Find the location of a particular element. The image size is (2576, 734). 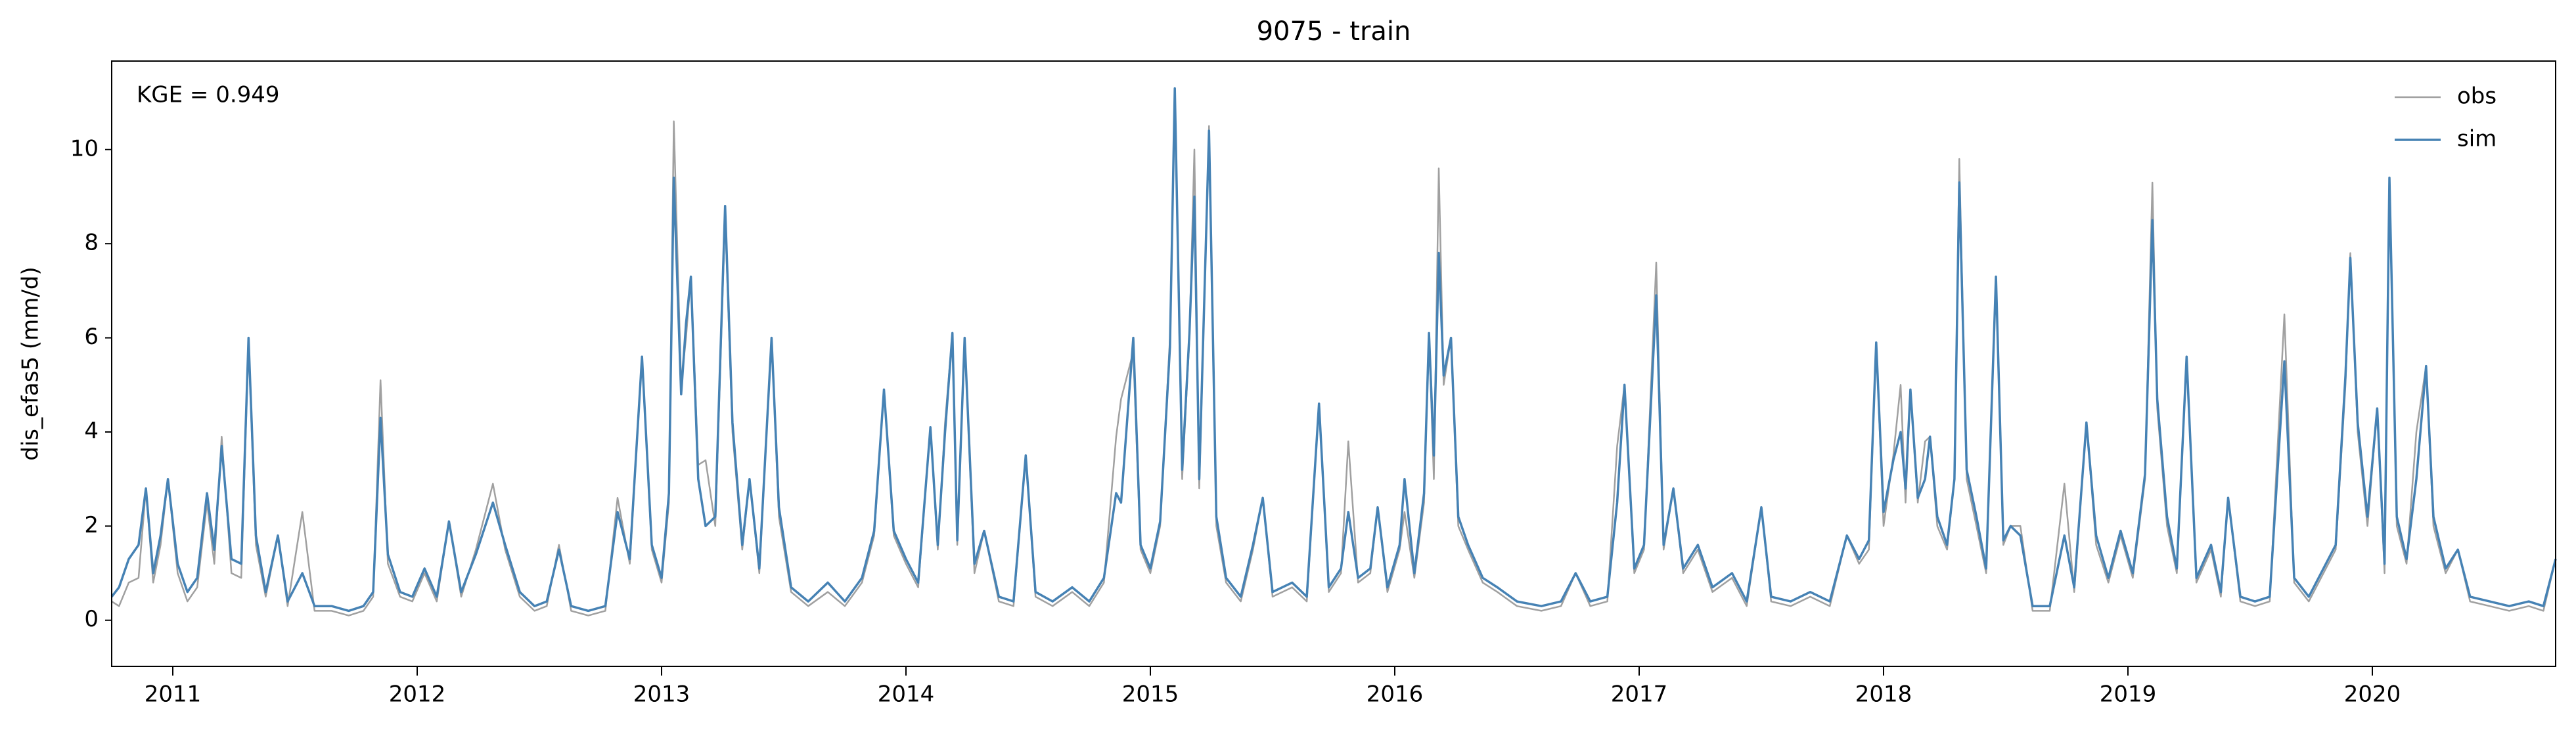

x-tick-label: 2013 is located at coordinates (661, 694).